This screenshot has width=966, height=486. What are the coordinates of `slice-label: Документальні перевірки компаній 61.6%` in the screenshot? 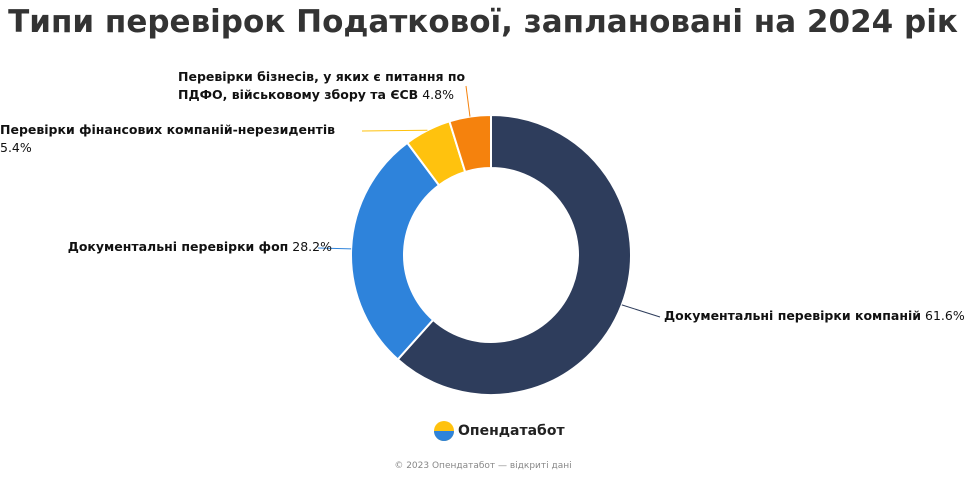 It's located at (814, 316).